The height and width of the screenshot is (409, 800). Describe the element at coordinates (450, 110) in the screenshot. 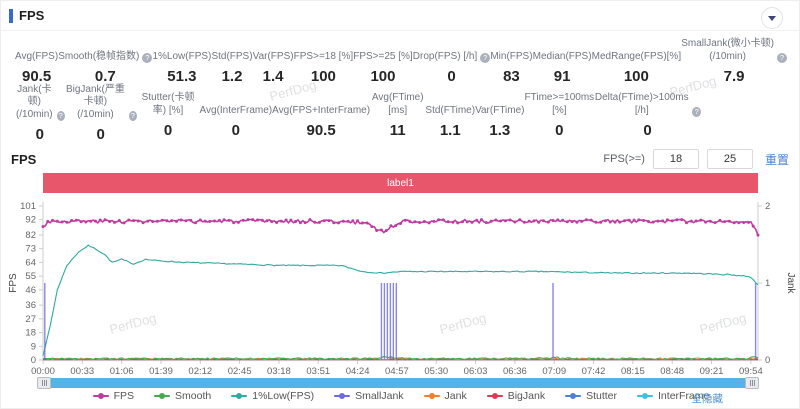

I see `stat-label: Std(FTime)` at that location.